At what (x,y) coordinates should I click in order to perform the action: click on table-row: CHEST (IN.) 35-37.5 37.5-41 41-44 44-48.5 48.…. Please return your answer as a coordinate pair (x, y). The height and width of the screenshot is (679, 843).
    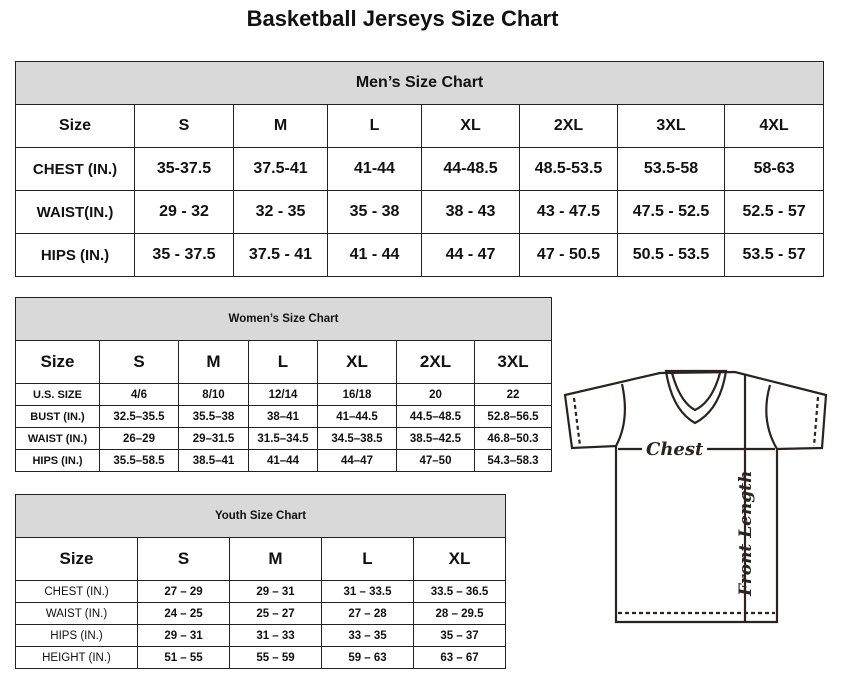
    Looking at the image, I should click on (420, 169).